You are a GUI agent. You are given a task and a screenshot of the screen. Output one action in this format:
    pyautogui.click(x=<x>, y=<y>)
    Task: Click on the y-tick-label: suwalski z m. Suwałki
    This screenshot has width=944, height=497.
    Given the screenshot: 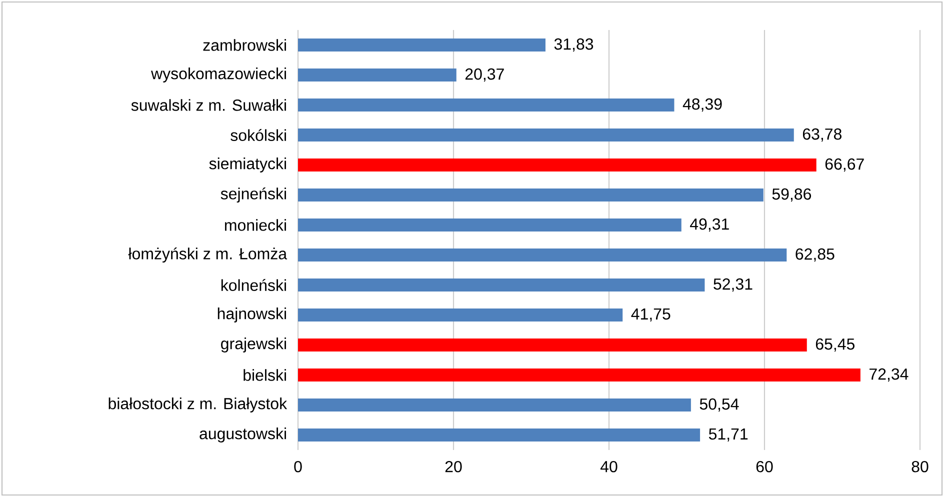 What is the action you would take?
    pyautogui.click(x=208, y=105)
    